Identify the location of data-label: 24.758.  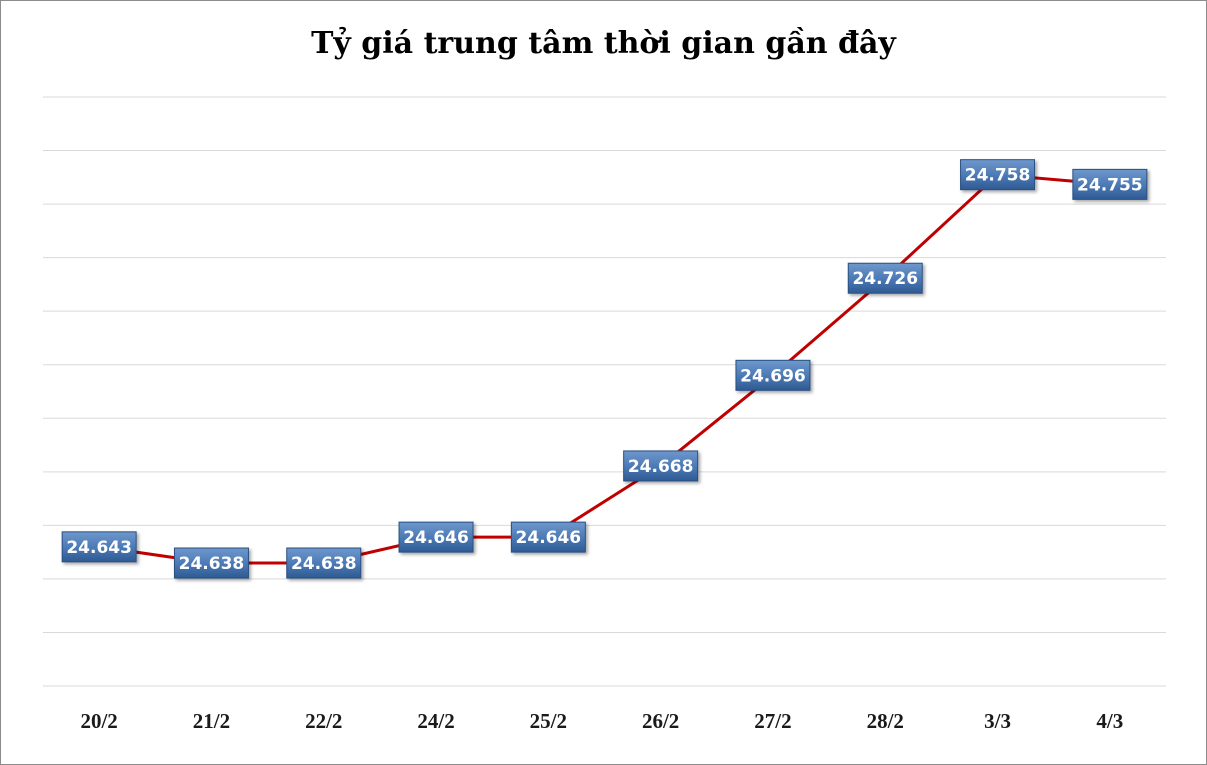
(998, 175).